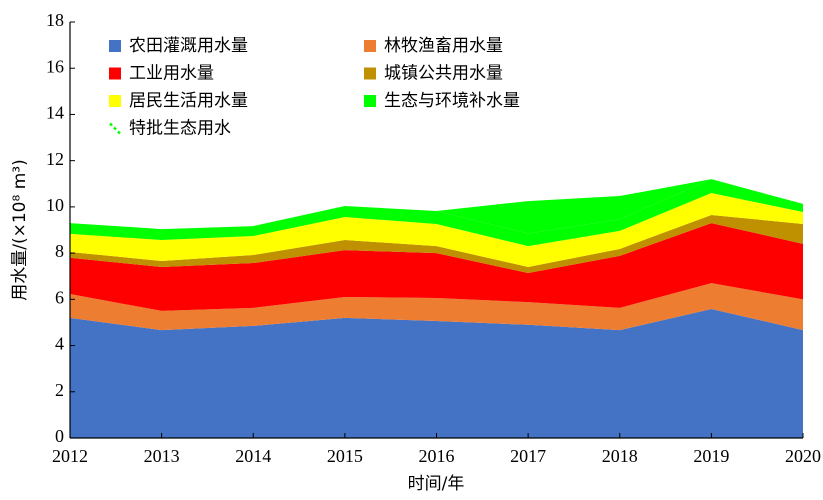 This screenshot has width=823, height=500. Describe the element at coordinates (55, 159) in the screenshot. I see `y-tick-label: 12` at that location.